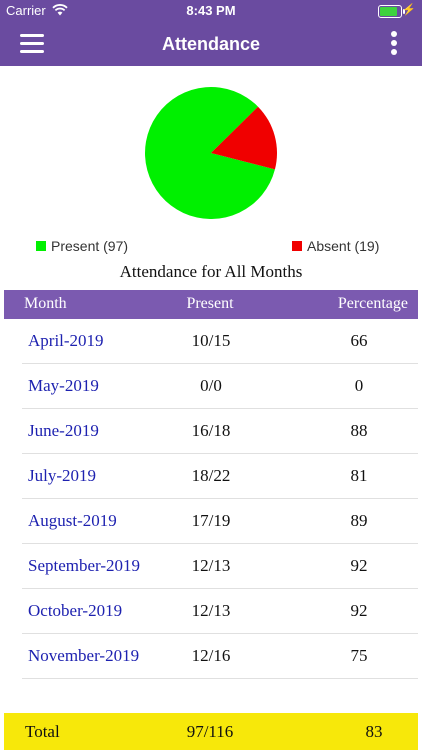 This screenshot has height=750, width=422. I want to click on legend-present: Present (97), so click(82, 246).